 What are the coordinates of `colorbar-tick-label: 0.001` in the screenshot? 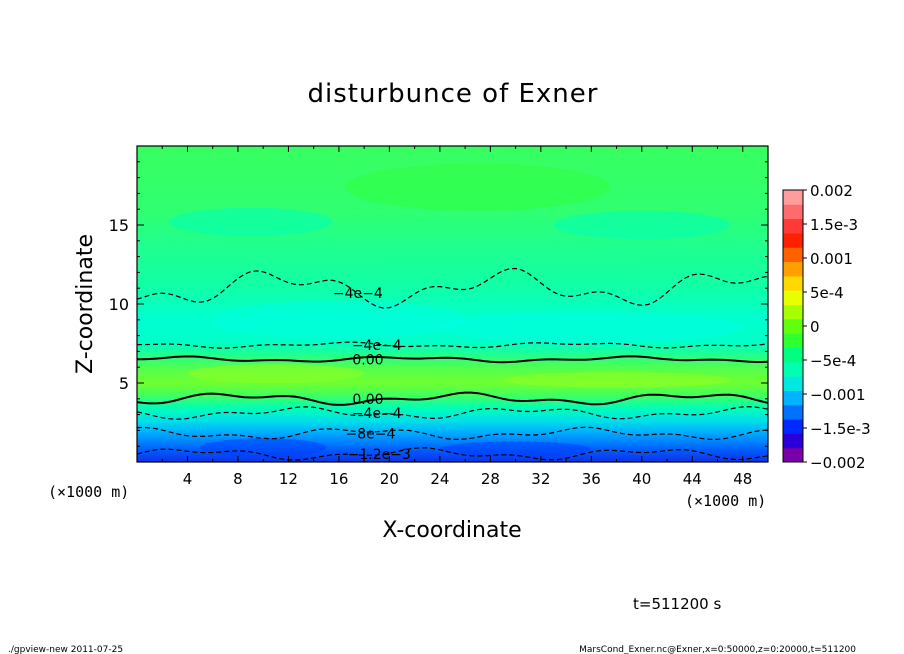 It's located at (831, 259).